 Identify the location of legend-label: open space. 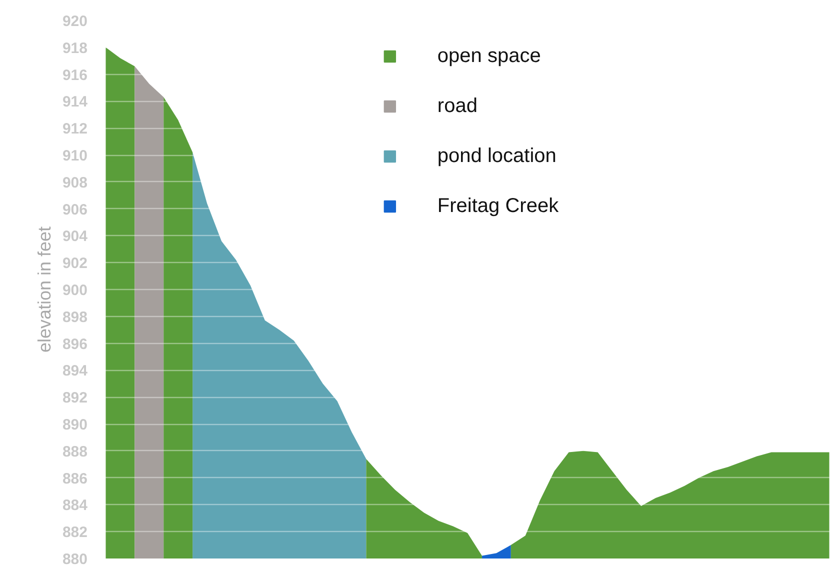
(489, 56).